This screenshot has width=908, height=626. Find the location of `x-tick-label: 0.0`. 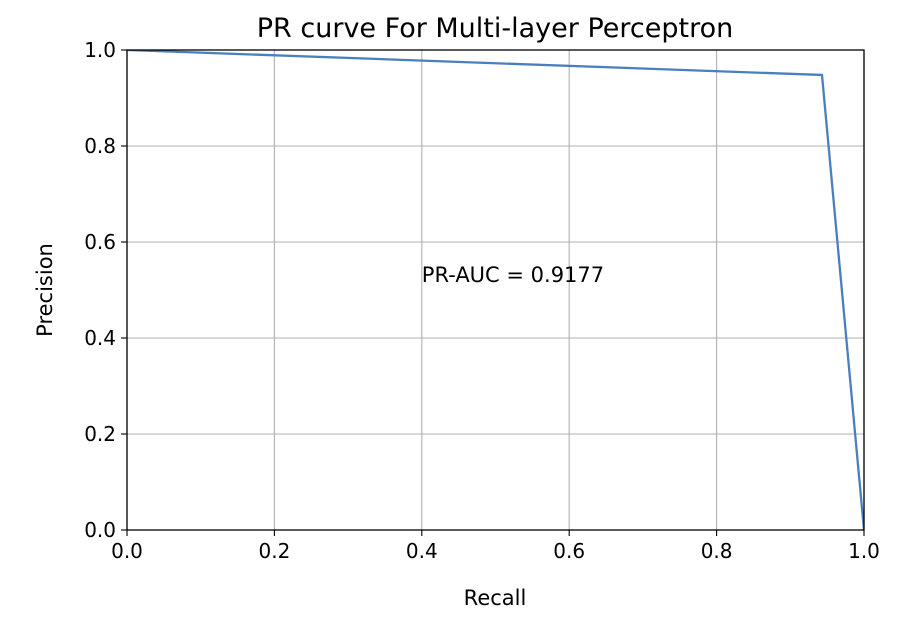

x-tick-label: 0.0 is located at coordinates (127, 551).